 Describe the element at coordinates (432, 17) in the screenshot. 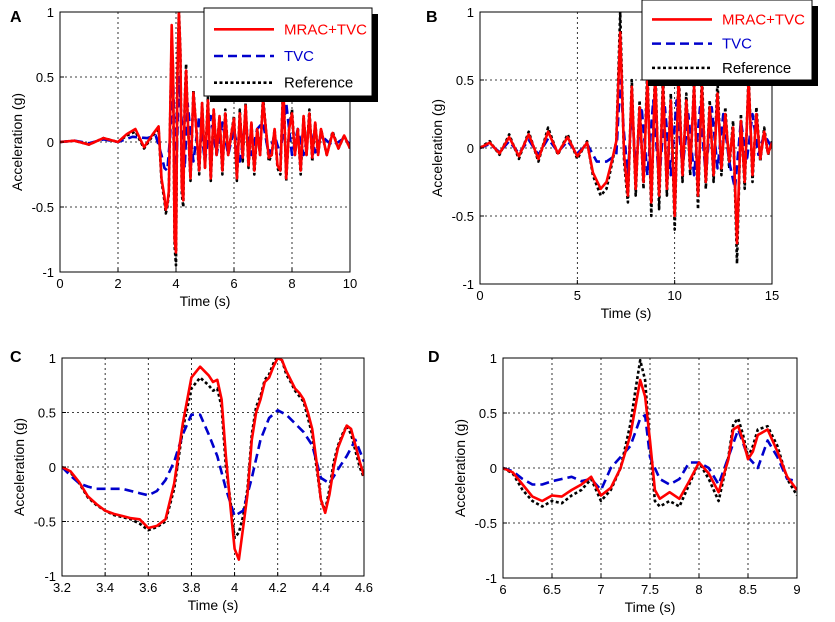

I see `panel-letter: B` at that location.